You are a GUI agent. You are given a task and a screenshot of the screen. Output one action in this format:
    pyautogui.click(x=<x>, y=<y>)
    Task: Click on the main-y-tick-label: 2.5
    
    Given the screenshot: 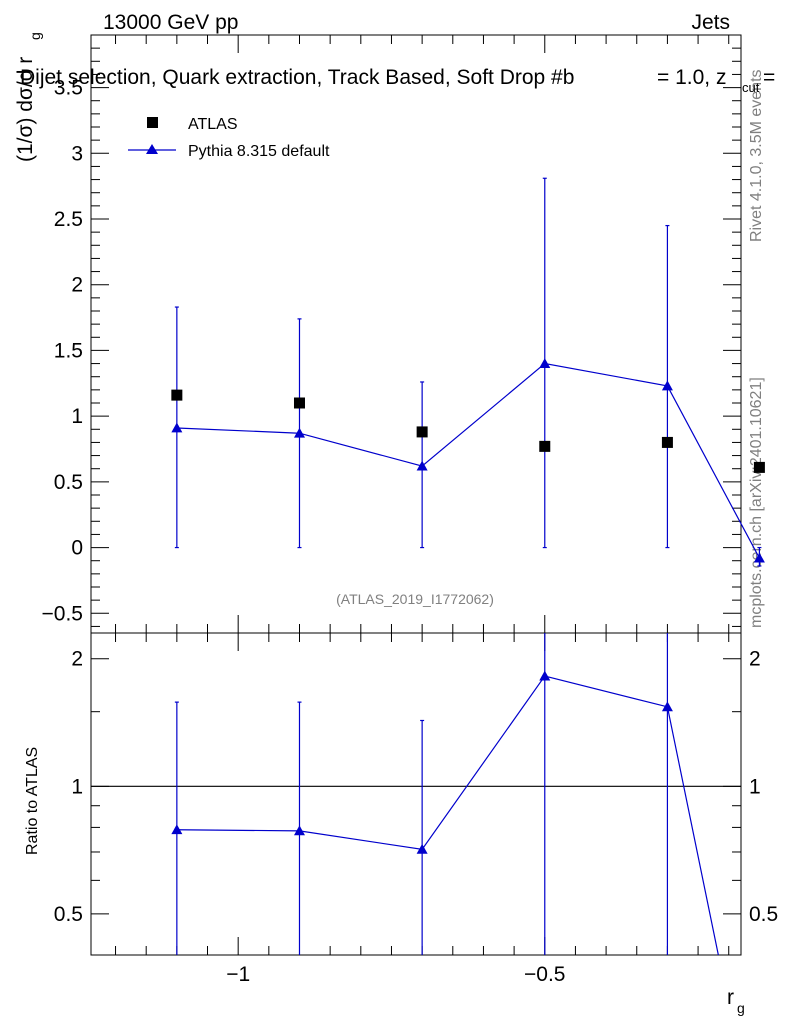 What is the action you would take?
    pyautogui.click(x=68, y=219)
    